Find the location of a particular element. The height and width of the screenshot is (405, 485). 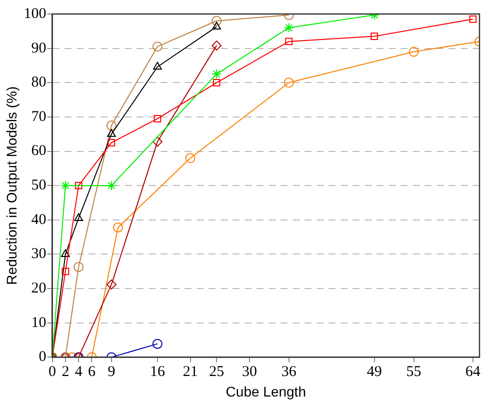

x-tick-label: 49 is located at coordinates (374, 372).